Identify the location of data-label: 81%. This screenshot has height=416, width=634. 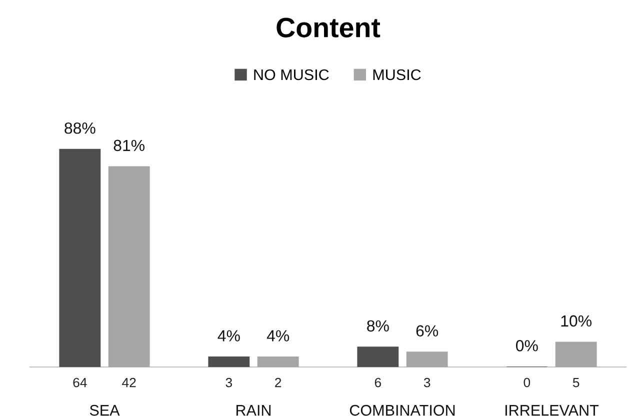
(129, 146).